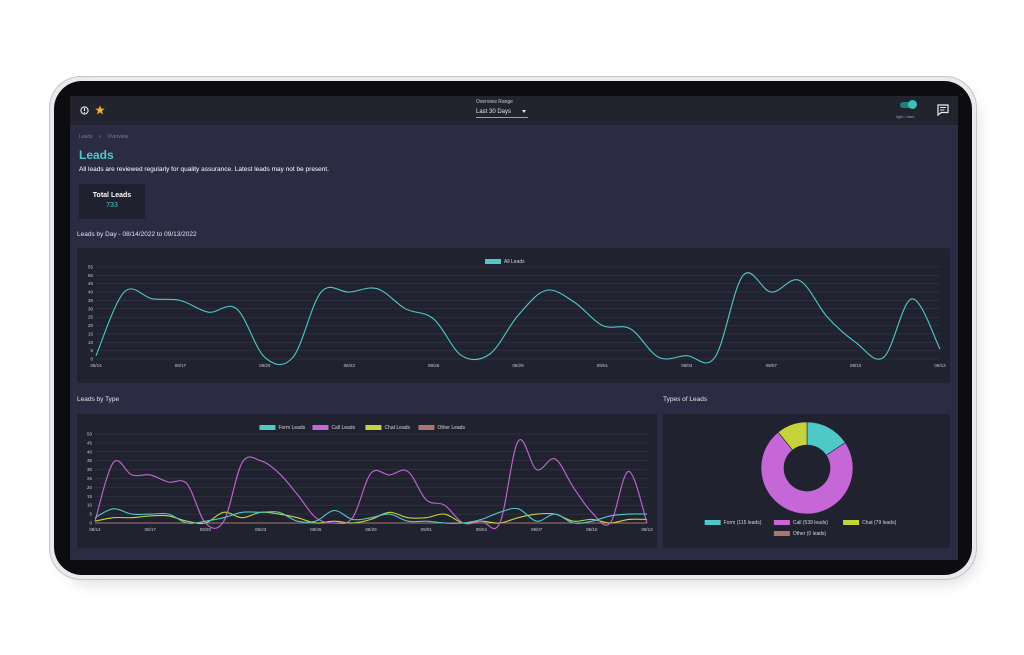 Image resolution: width=1024 pixels, height=655 pixels. What do you see at coordinates (397, 428) in the screenshot?
I see `legend-label: Chat Leads` at bounding box center [397, 428].